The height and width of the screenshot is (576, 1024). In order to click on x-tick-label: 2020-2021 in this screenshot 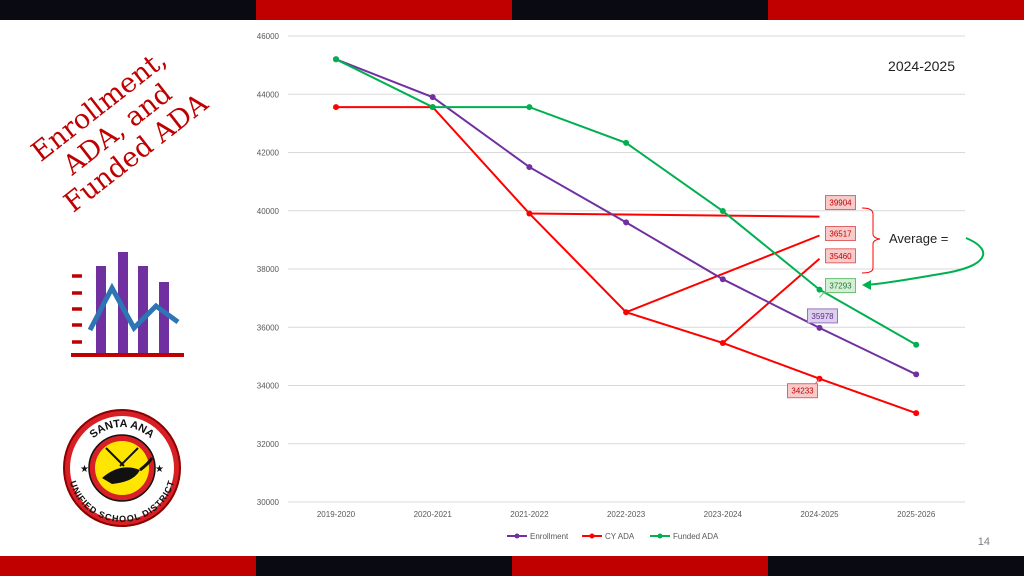, I will do `click(433, 514)`.